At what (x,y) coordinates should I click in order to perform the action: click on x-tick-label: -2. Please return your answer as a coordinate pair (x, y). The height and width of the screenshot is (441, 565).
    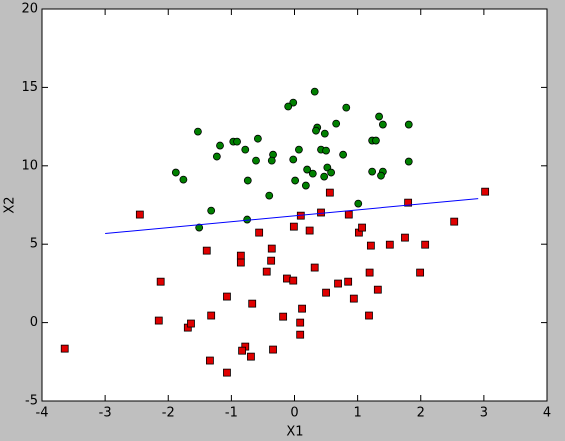
    Looking at the image, I should click on (168, 413).